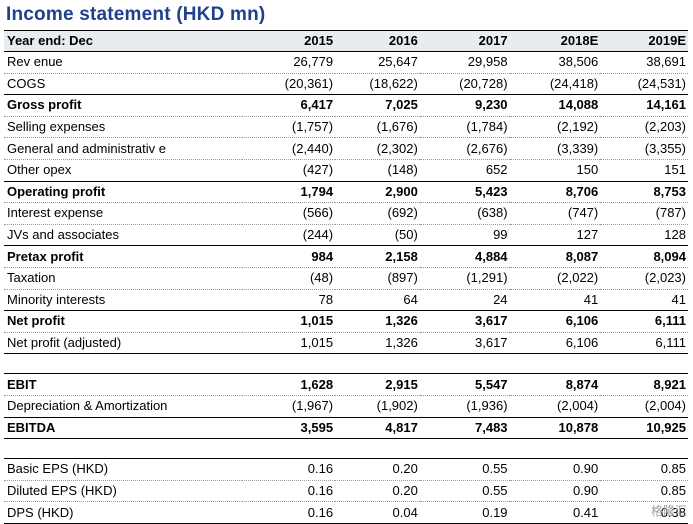  I want to click on cell-value: 8,753, so click(644, 192).